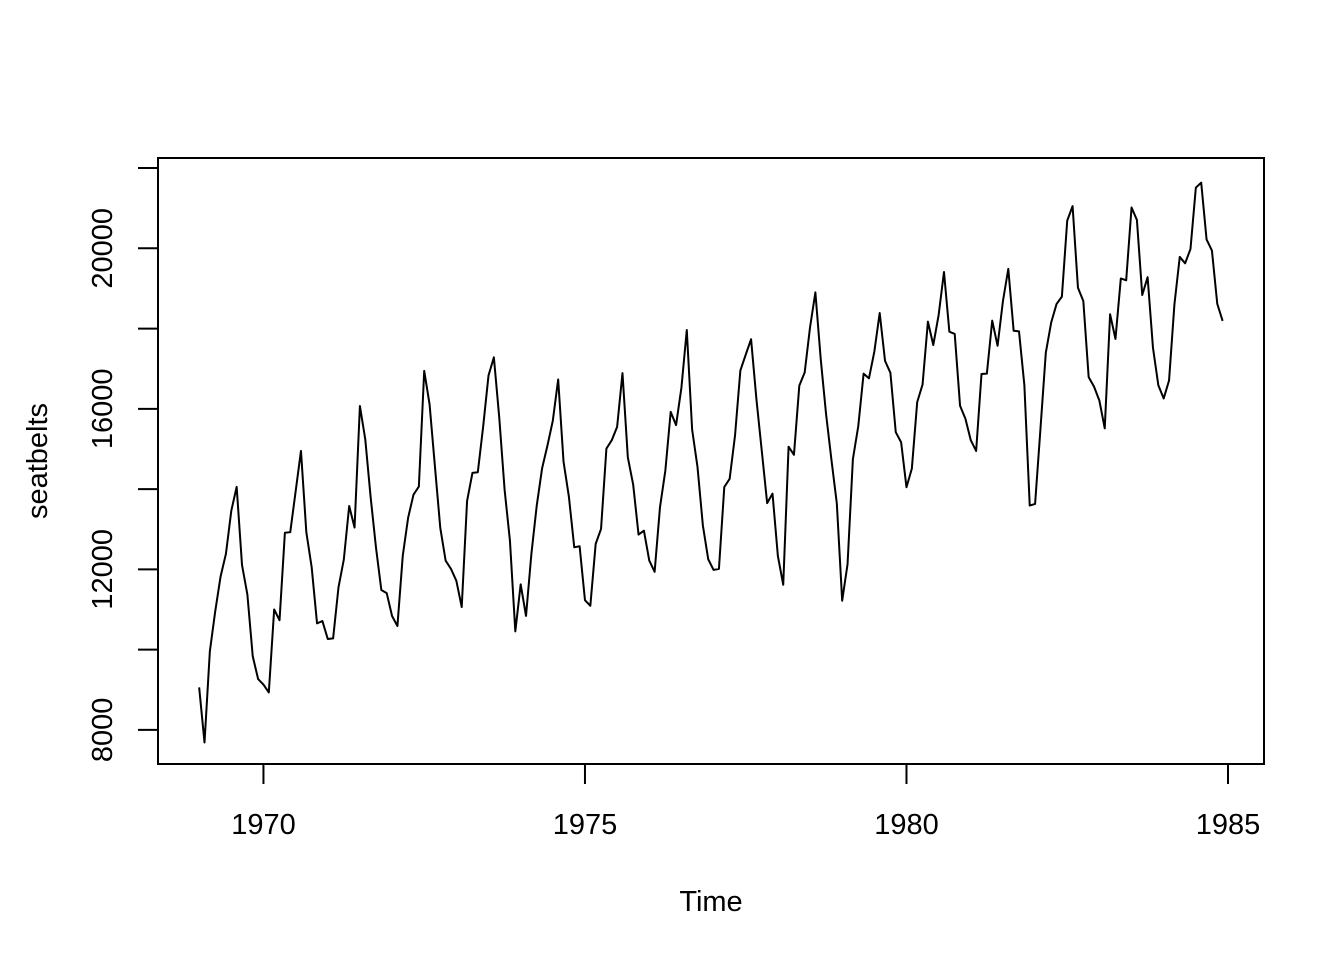 This screenshot has width=1344, height=960. I want to click on x-axis: 1970 1975 1980 1985, so click(746, 802).